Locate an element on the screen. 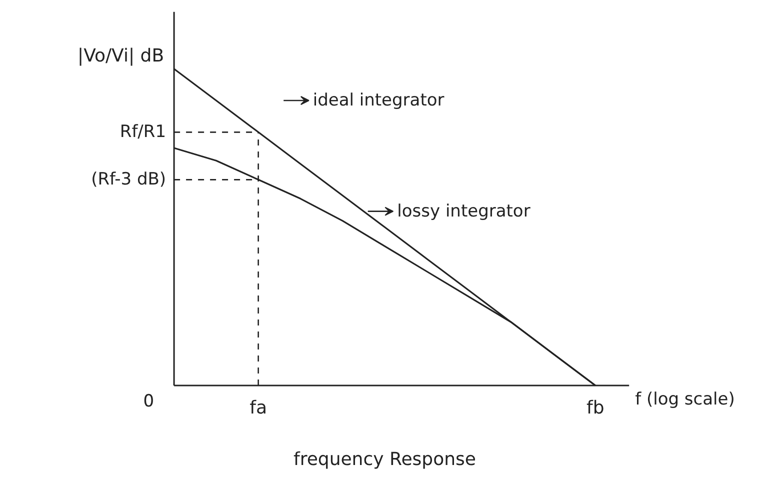 Image resolution: width=766 pixels, height=493 pixels. legend-label: ideal integrator is located at coordinates (378, 100).